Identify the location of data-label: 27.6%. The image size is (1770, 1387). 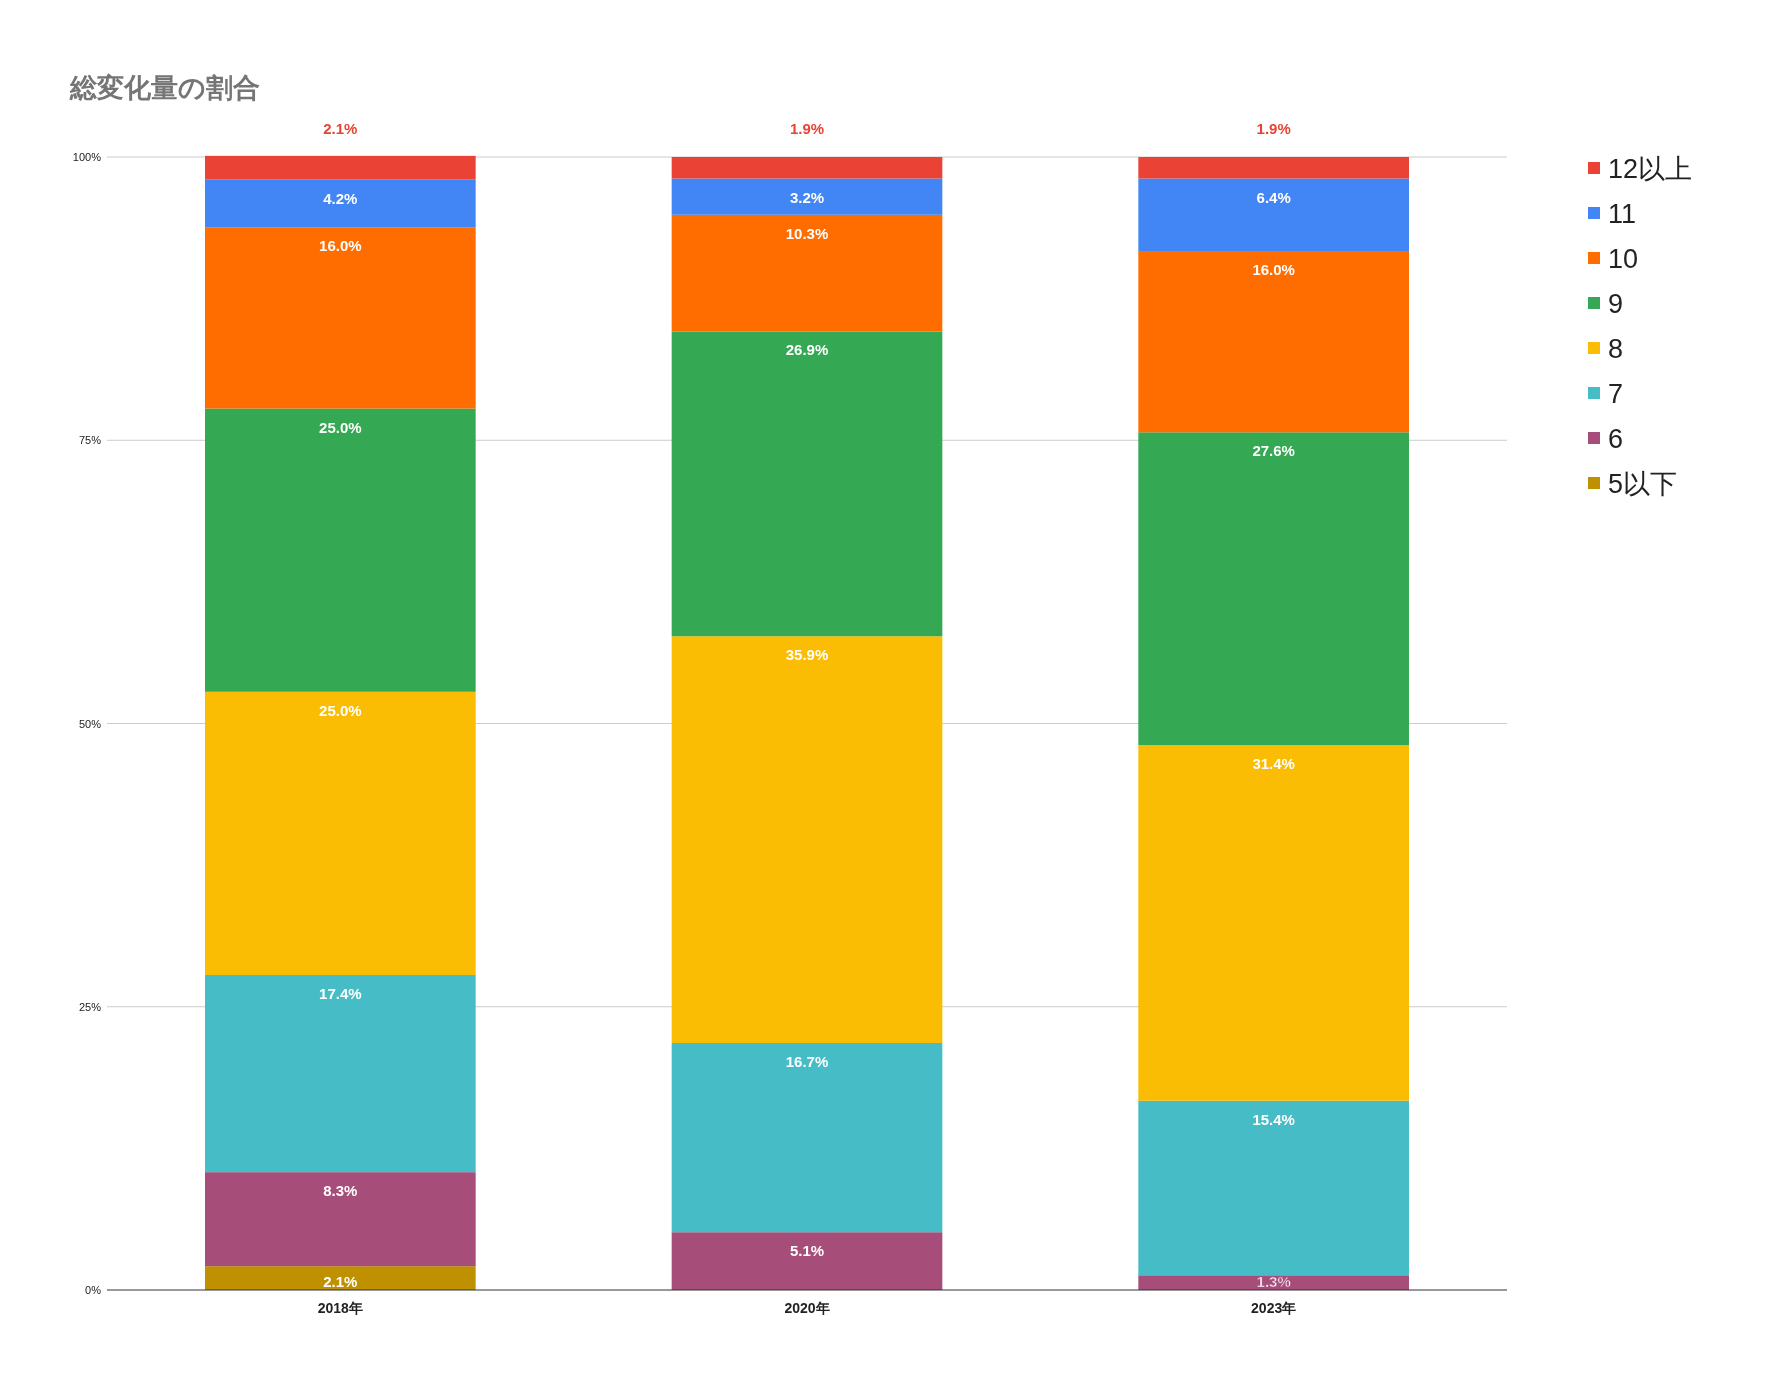
(1273, 451).